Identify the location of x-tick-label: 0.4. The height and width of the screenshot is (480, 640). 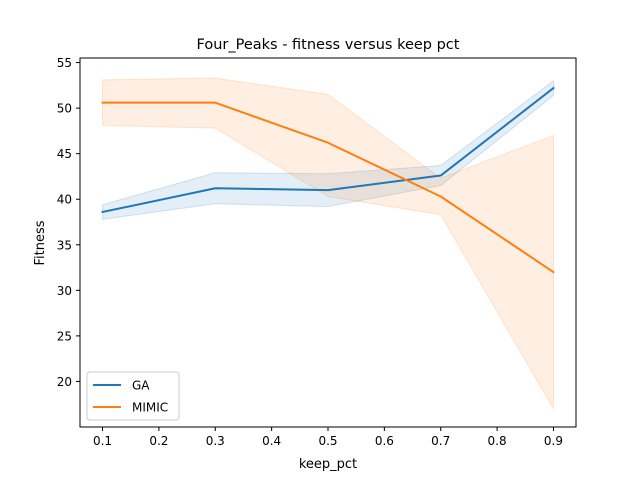
(271, 441).